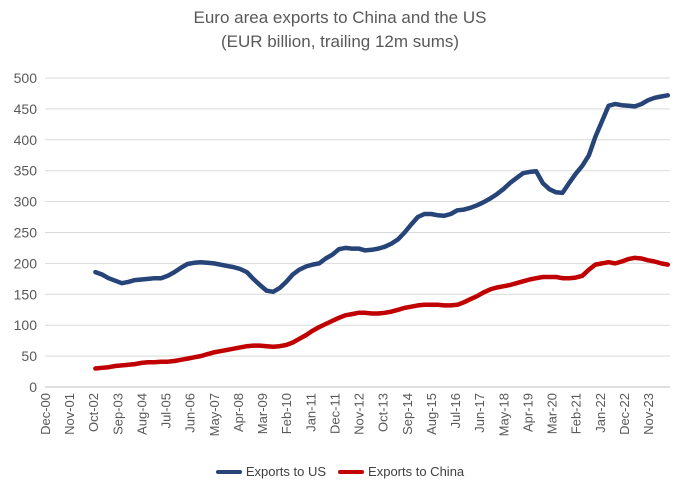  What do you see at coordinates (214, 414) in the screenshot?
I see `x-tick-label-May-07: May-07` at bounding box center [214, 414].